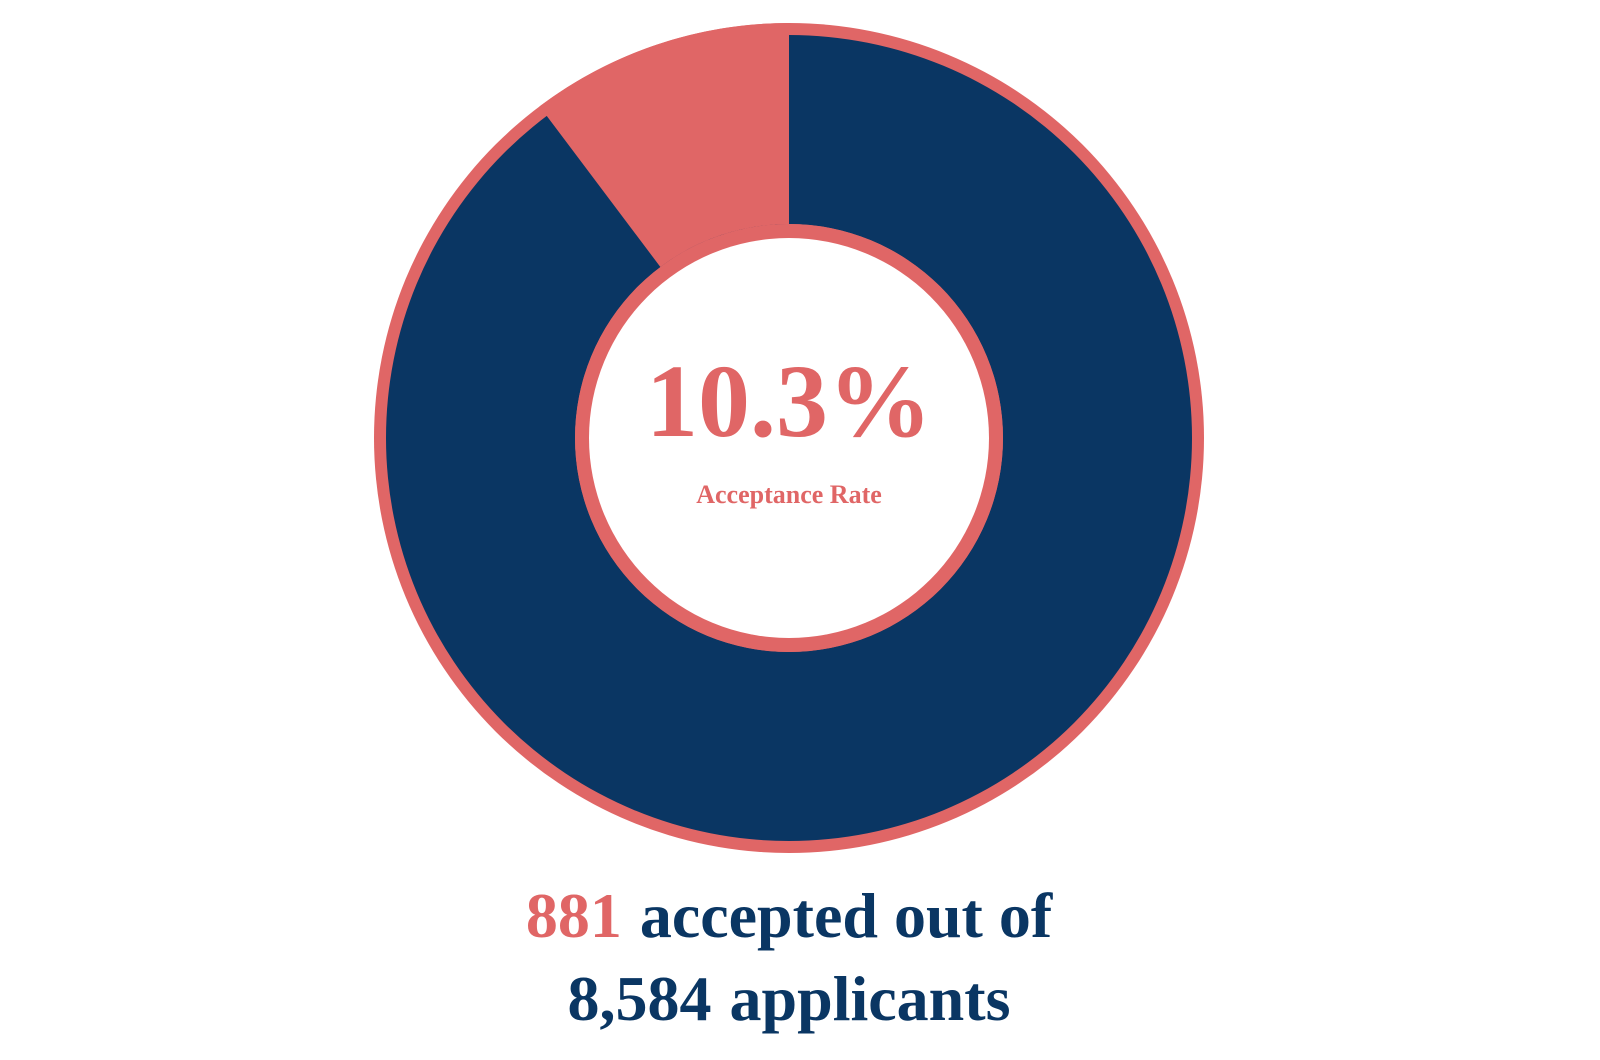 The image size is (1600, 1060). I want to click on summary-line-1: 881 accepted out of, so click(789, 915).